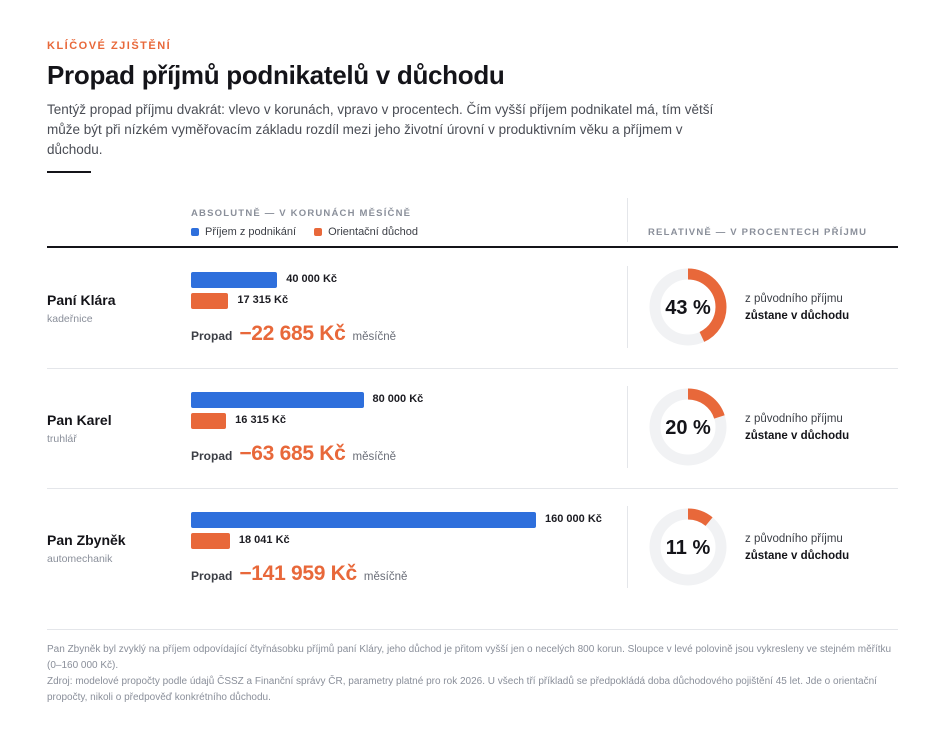  Describe the element at coordinates (80, 559) in the screenshot. I see `person-role: automechanik` at that location.